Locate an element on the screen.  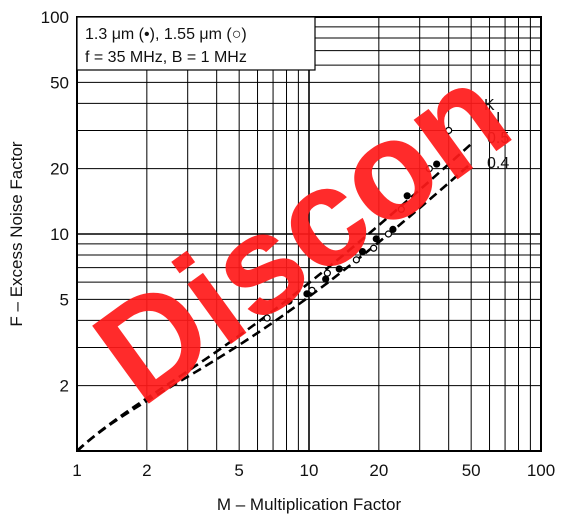
x-tick-label: 10 is located at coordinates (309, 470).